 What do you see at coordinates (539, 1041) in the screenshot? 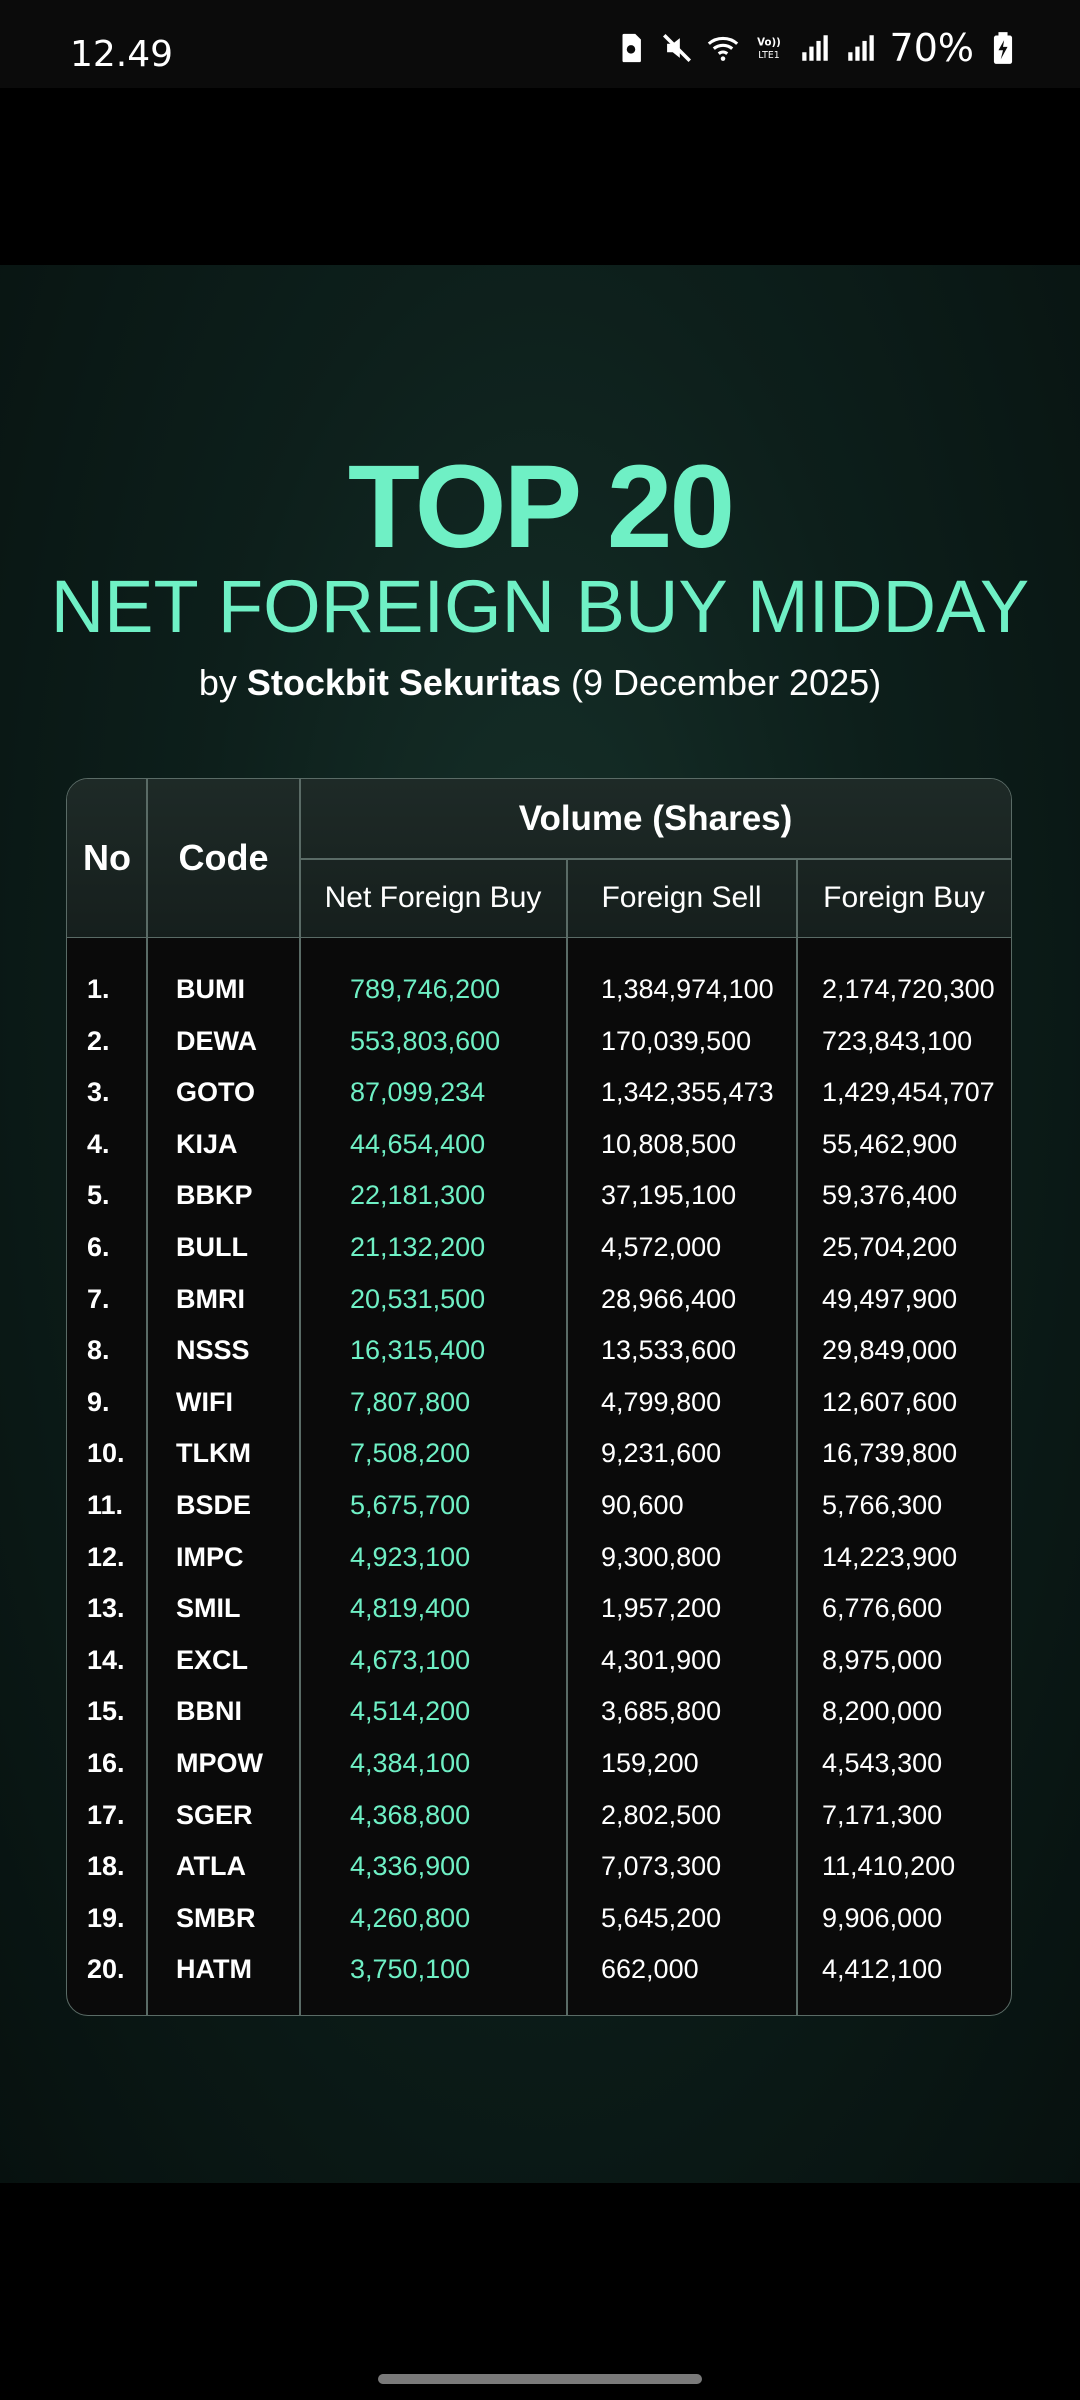
I see `table-row: 2. DEWA 553,803,600 170,039,500 723,843,100` at bounding box center [539, 1041].